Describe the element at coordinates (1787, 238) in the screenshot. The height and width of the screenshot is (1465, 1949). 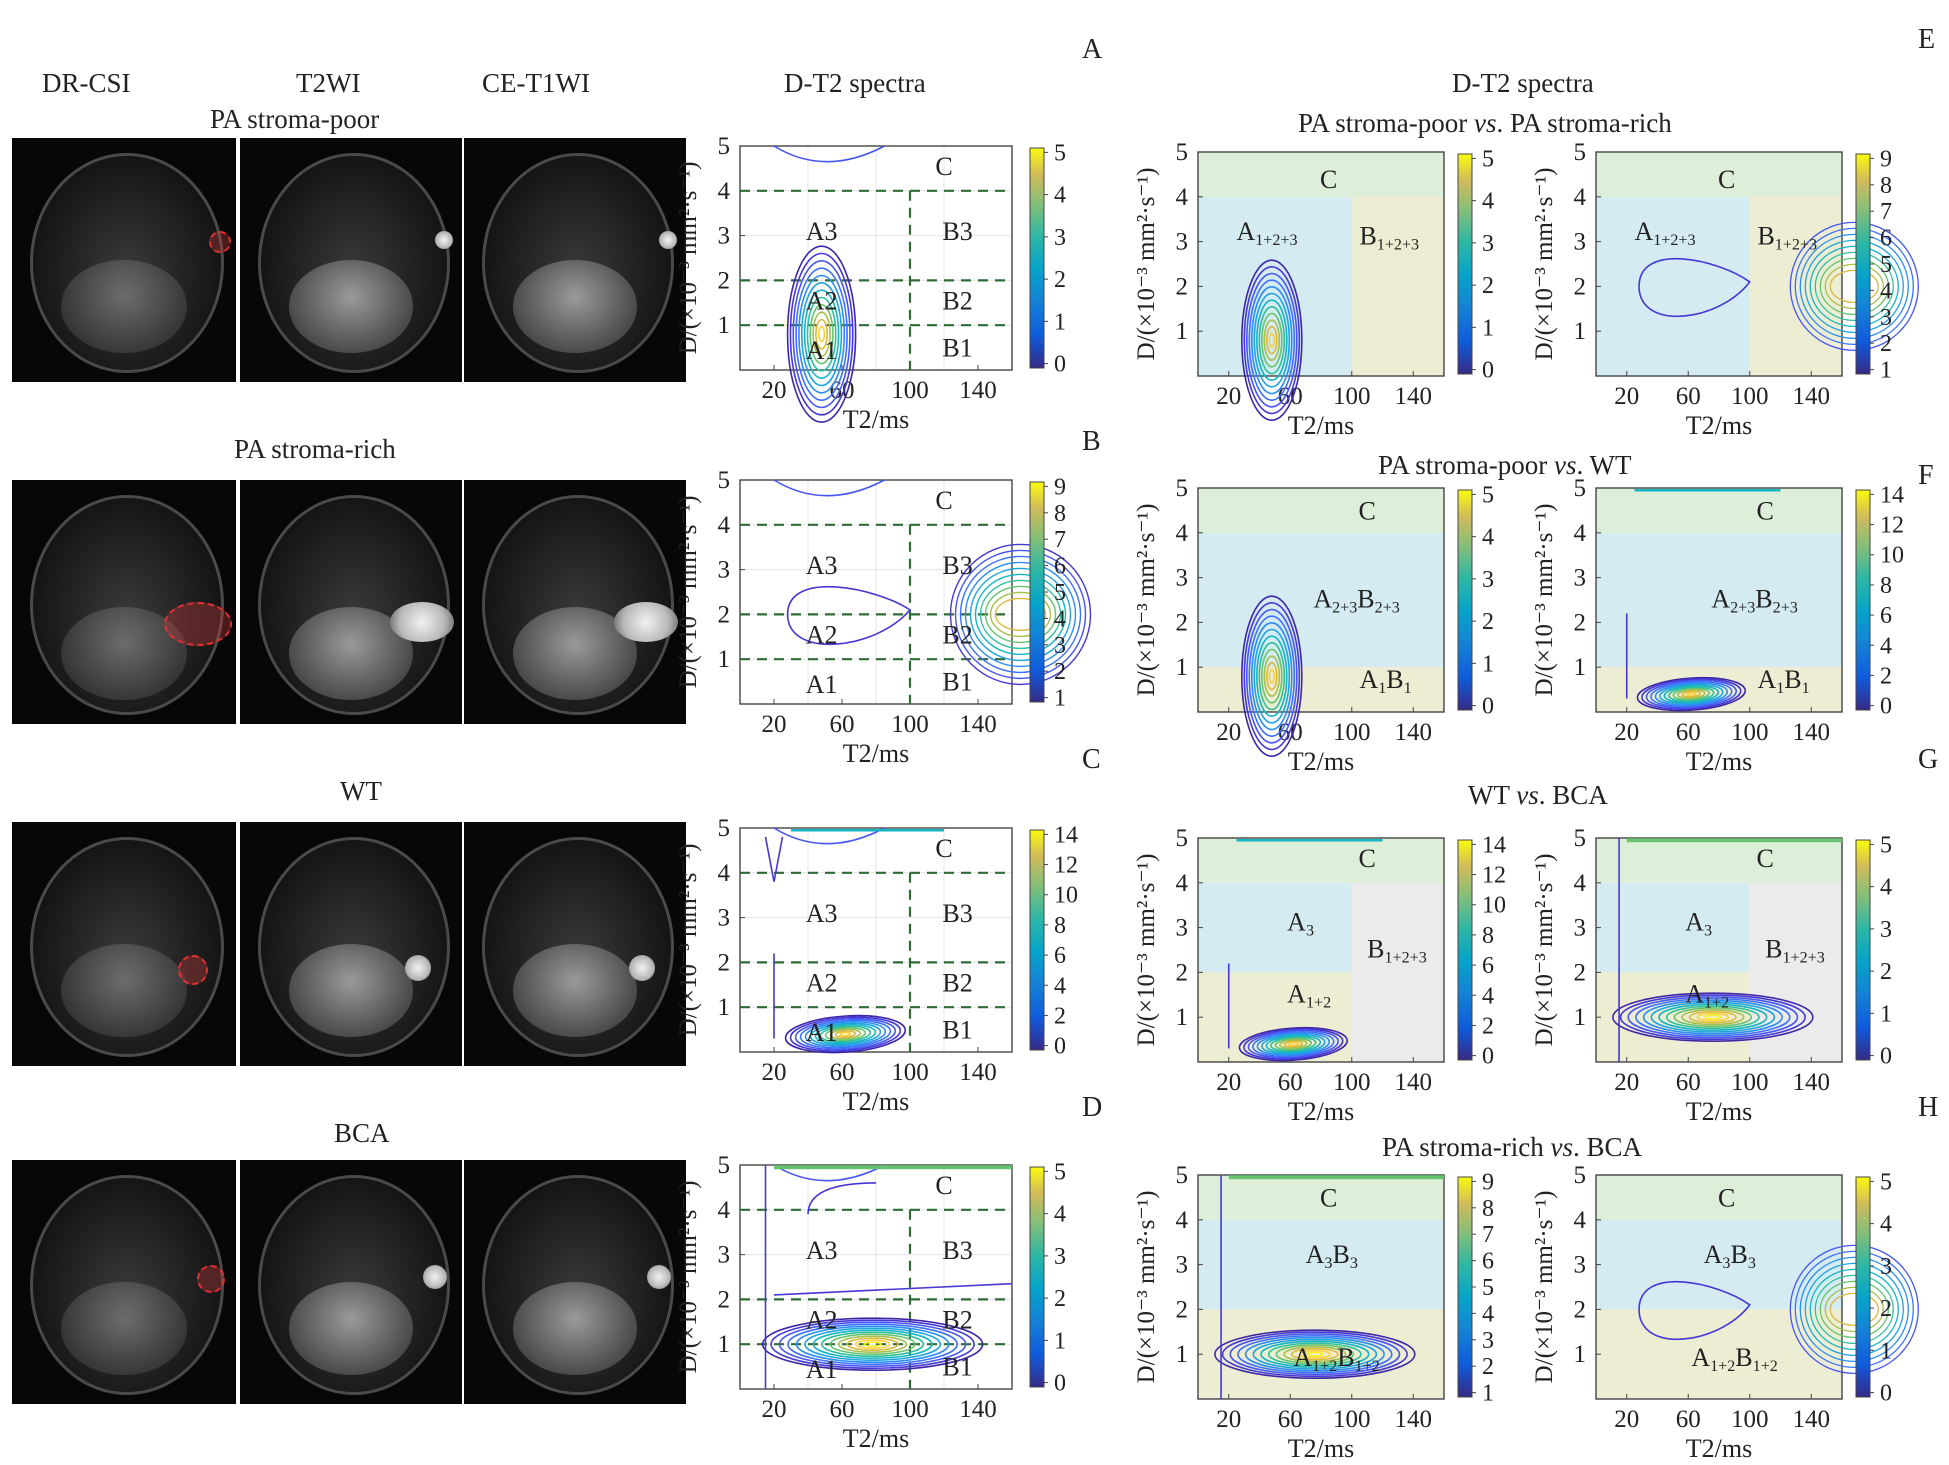
I see `region-label: B1+2+3` at that location.